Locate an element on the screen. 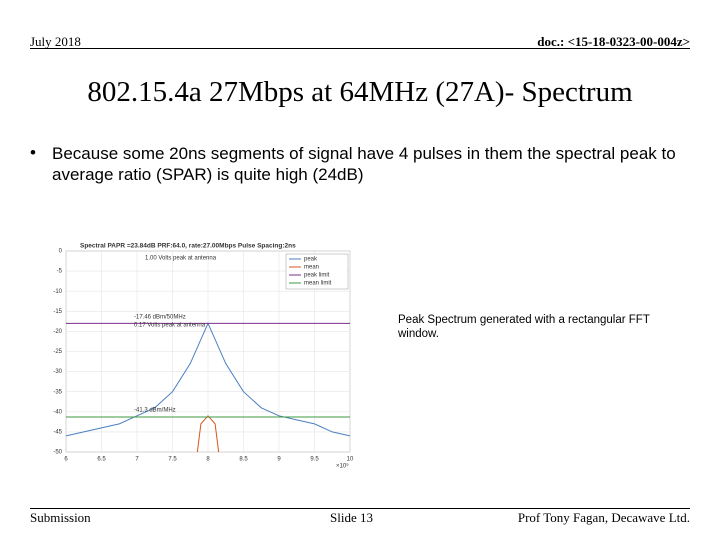 Image resolution: width=720 pixels, height=540 pixels. y-tick-label: -45 is located at coordinates (57, 432).